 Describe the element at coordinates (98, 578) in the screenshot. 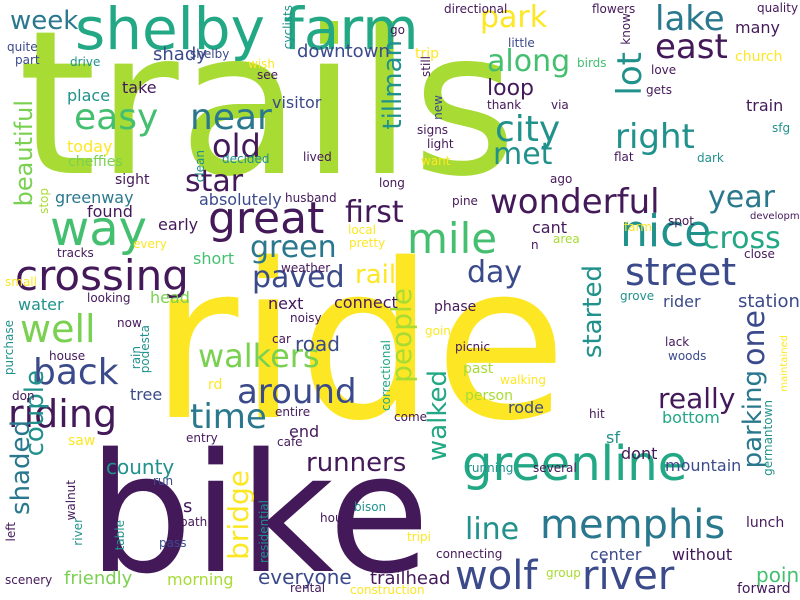

I see `word-friendly: friendly` at that location.